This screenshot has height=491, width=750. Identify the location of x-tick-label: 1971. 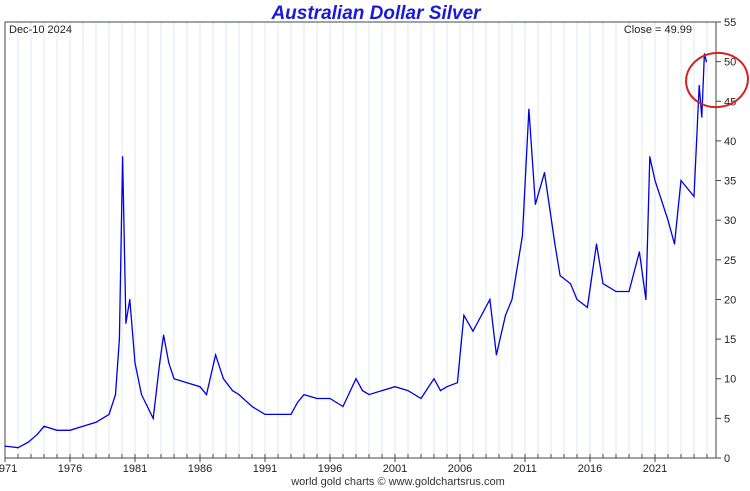
(8, 469).